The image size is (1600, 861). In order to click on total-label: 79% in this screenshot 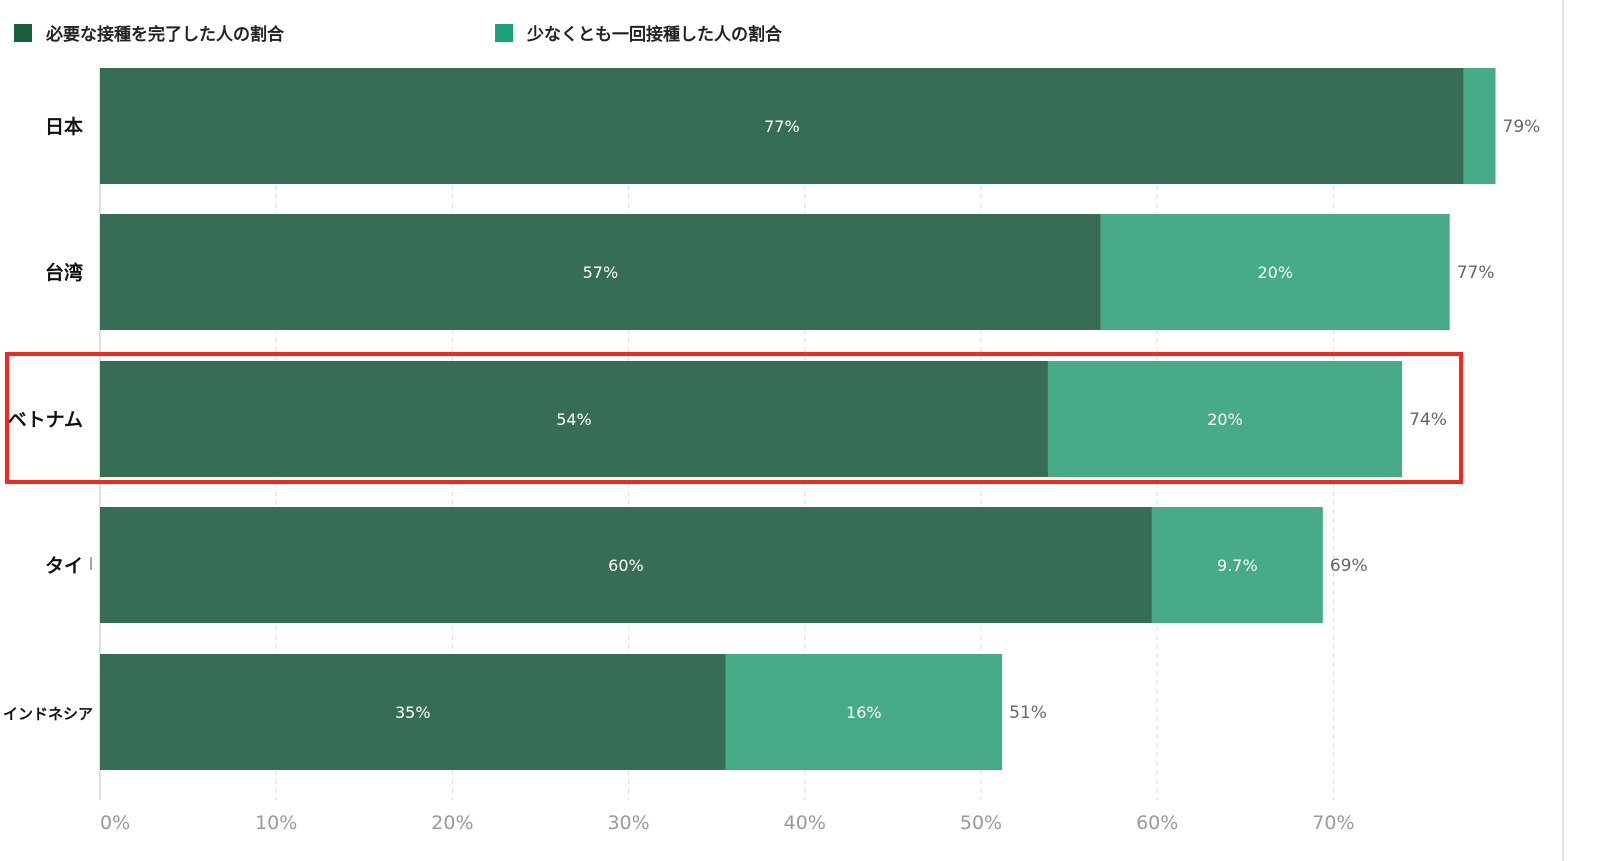, I will do `click(1522, 127)`.